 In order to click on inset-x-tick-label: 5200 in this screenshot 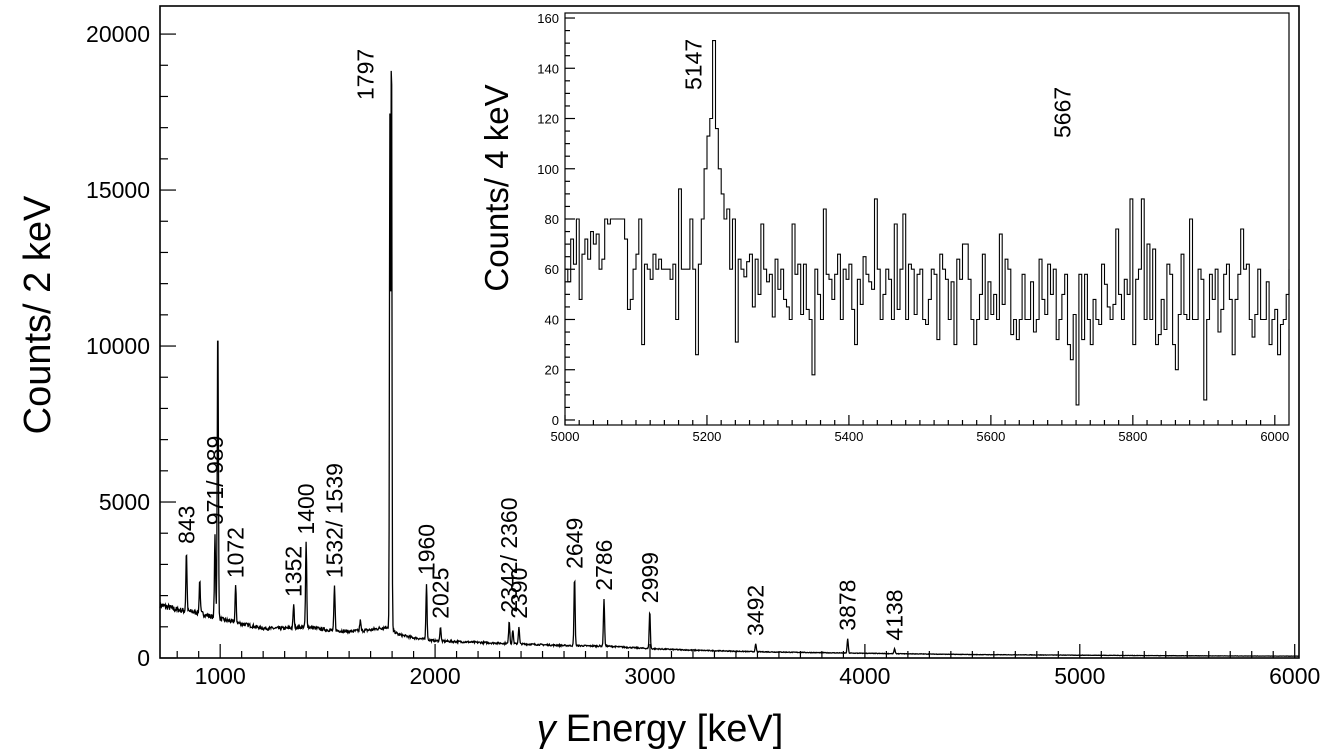, I will do `click(706, 436)`.